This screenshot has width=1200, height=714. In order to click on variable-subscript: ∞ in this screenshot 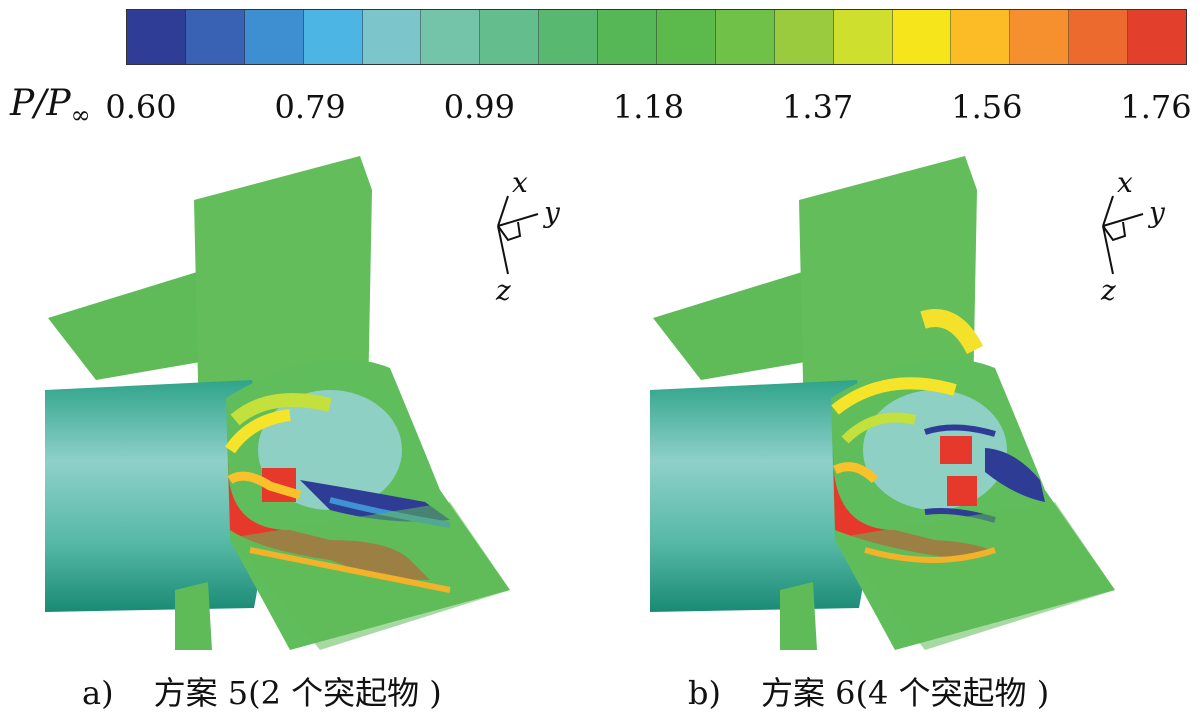, I will do `click(80, 115)`.